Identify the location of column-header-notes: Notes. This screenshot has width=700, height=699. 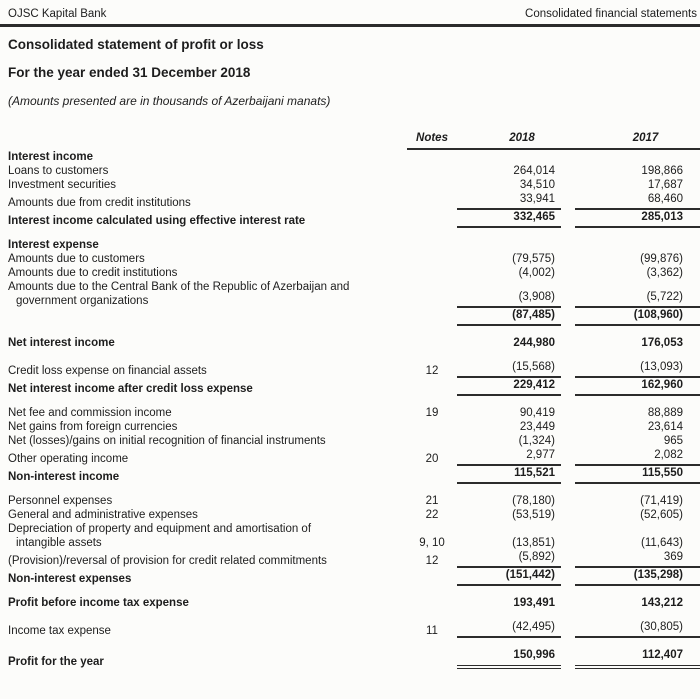
(432, 138).